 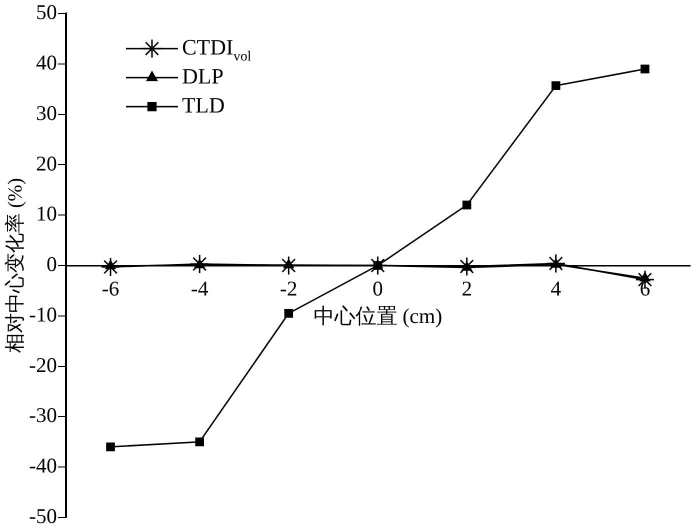 I want to click on y-tick-label: -50, so click(x=42, y=516).